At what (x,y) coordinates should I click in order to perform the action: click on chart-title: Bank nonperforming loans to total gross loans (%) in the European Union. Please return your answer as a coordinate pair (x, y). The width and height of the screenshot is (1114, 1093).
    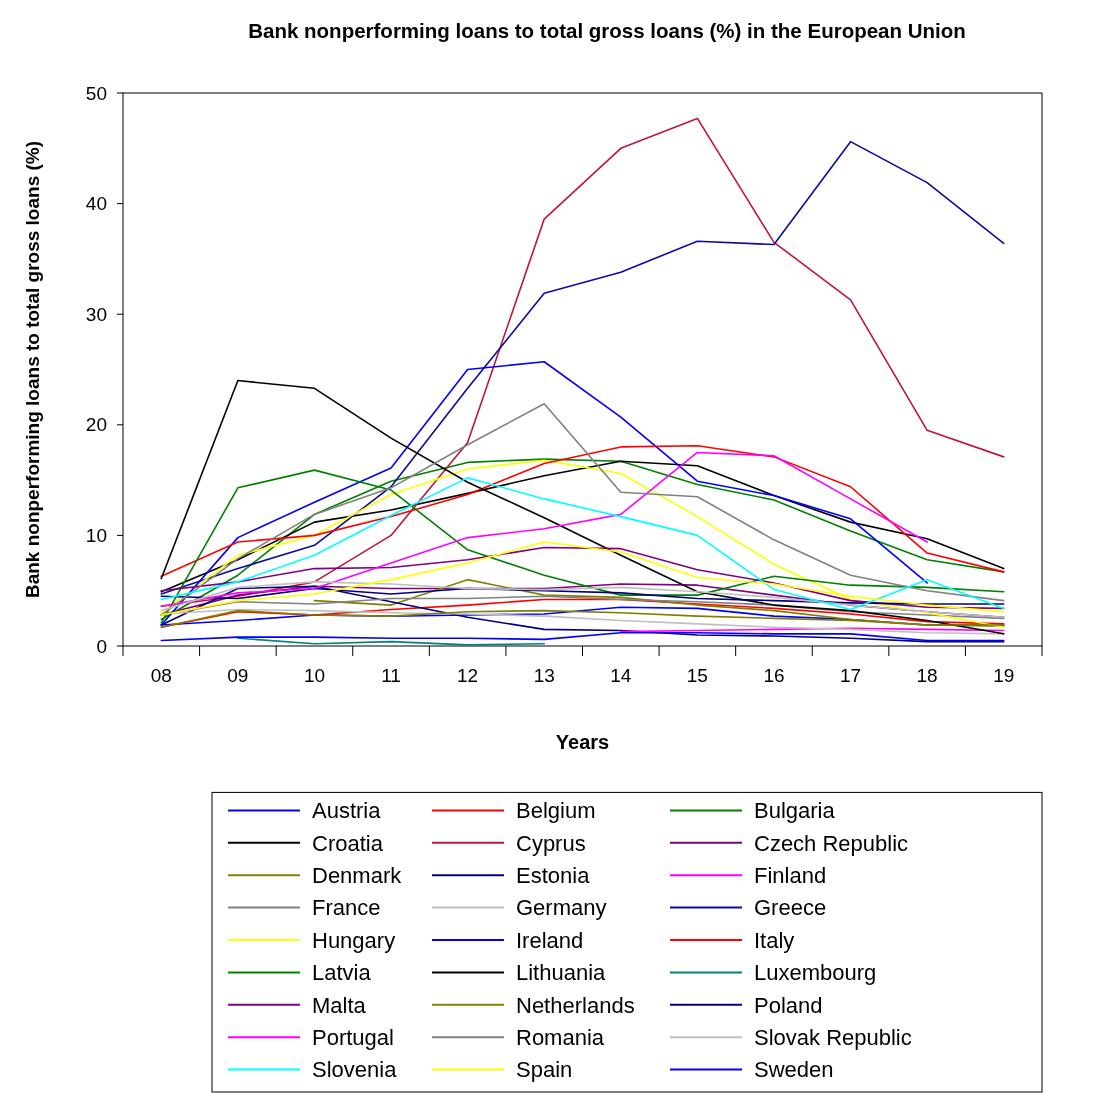
    Looking at the image, I should click on (607, 30).